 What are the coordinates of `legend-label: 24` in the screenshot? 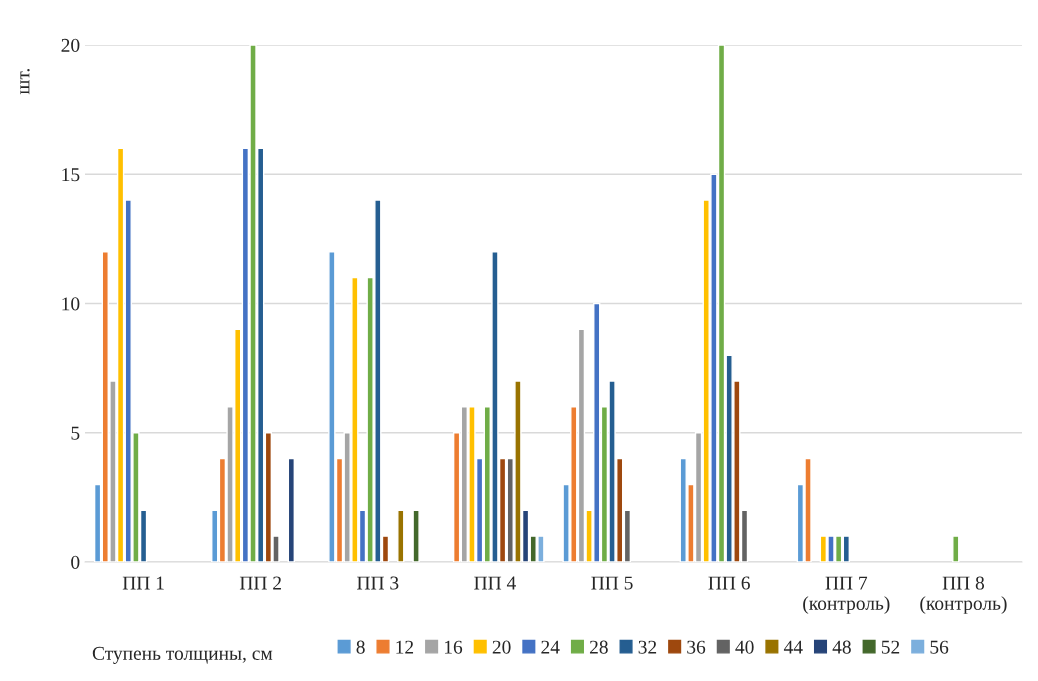 It's located at (550, 647).